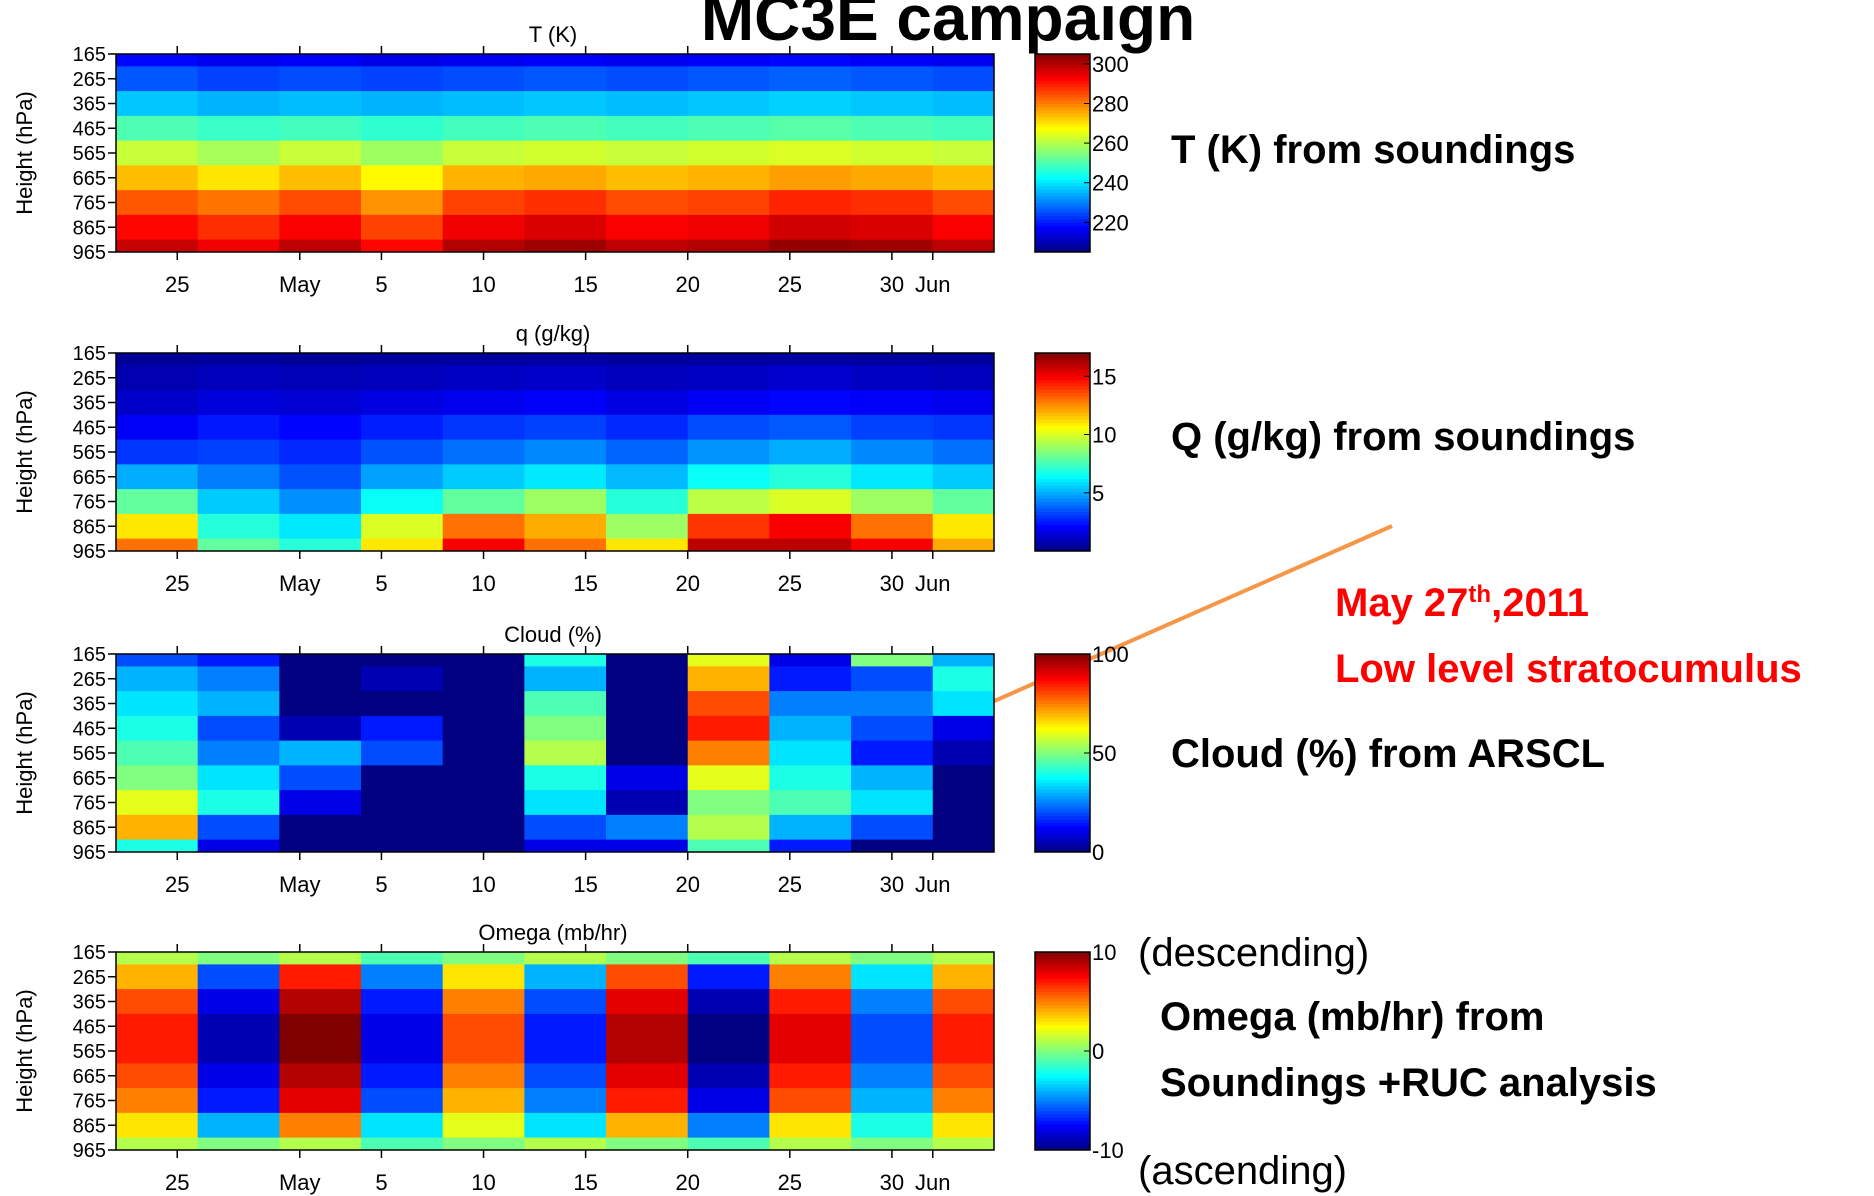 This screenshot has width=1874, height=1196. What do you see at coordinates (24, 753) in the screenshot?
I see `y-axis-label: Height (hPa)` at bounding box center [24, 753].